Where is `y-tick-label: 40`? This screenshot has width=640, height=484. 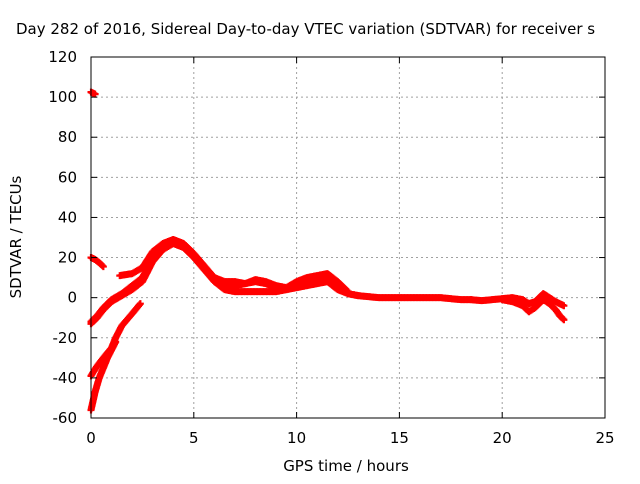 y-tick-label: 40 is located at coordinates (67, 217).